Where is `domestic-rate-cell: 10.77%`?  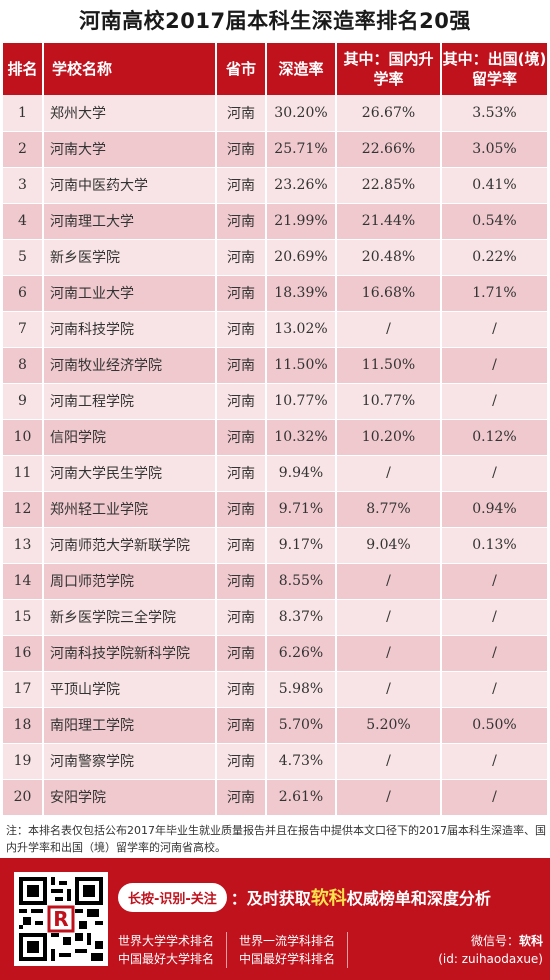
domestic-rate-cell: 10.77% is located at coordinates (389, 401).